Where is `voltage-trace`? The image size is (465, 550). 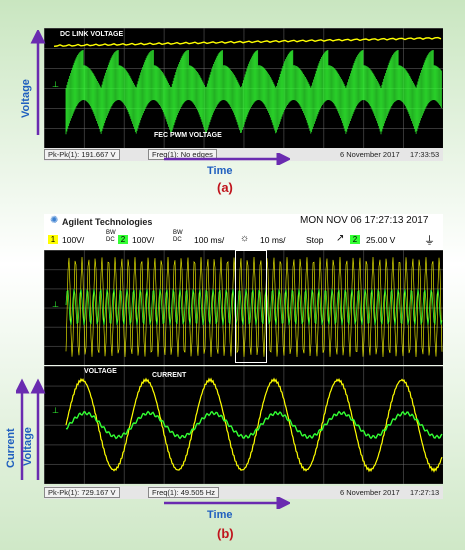 voltage-trace is located at coordinates (254, 425).